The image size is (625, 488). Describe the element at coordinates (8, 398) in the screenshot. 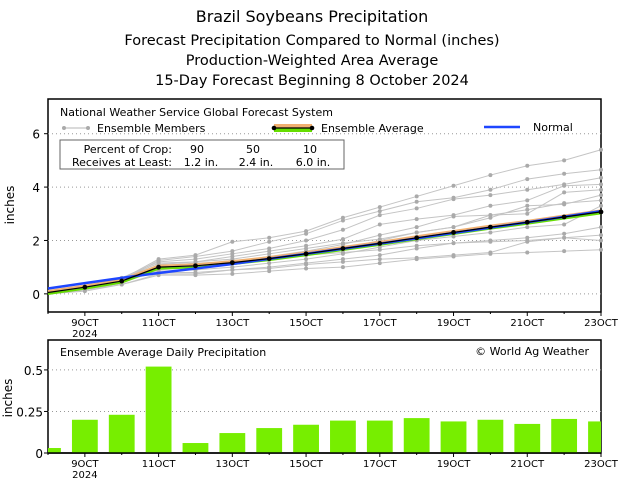

I see `daily-y-axis-label: inches` at that location.